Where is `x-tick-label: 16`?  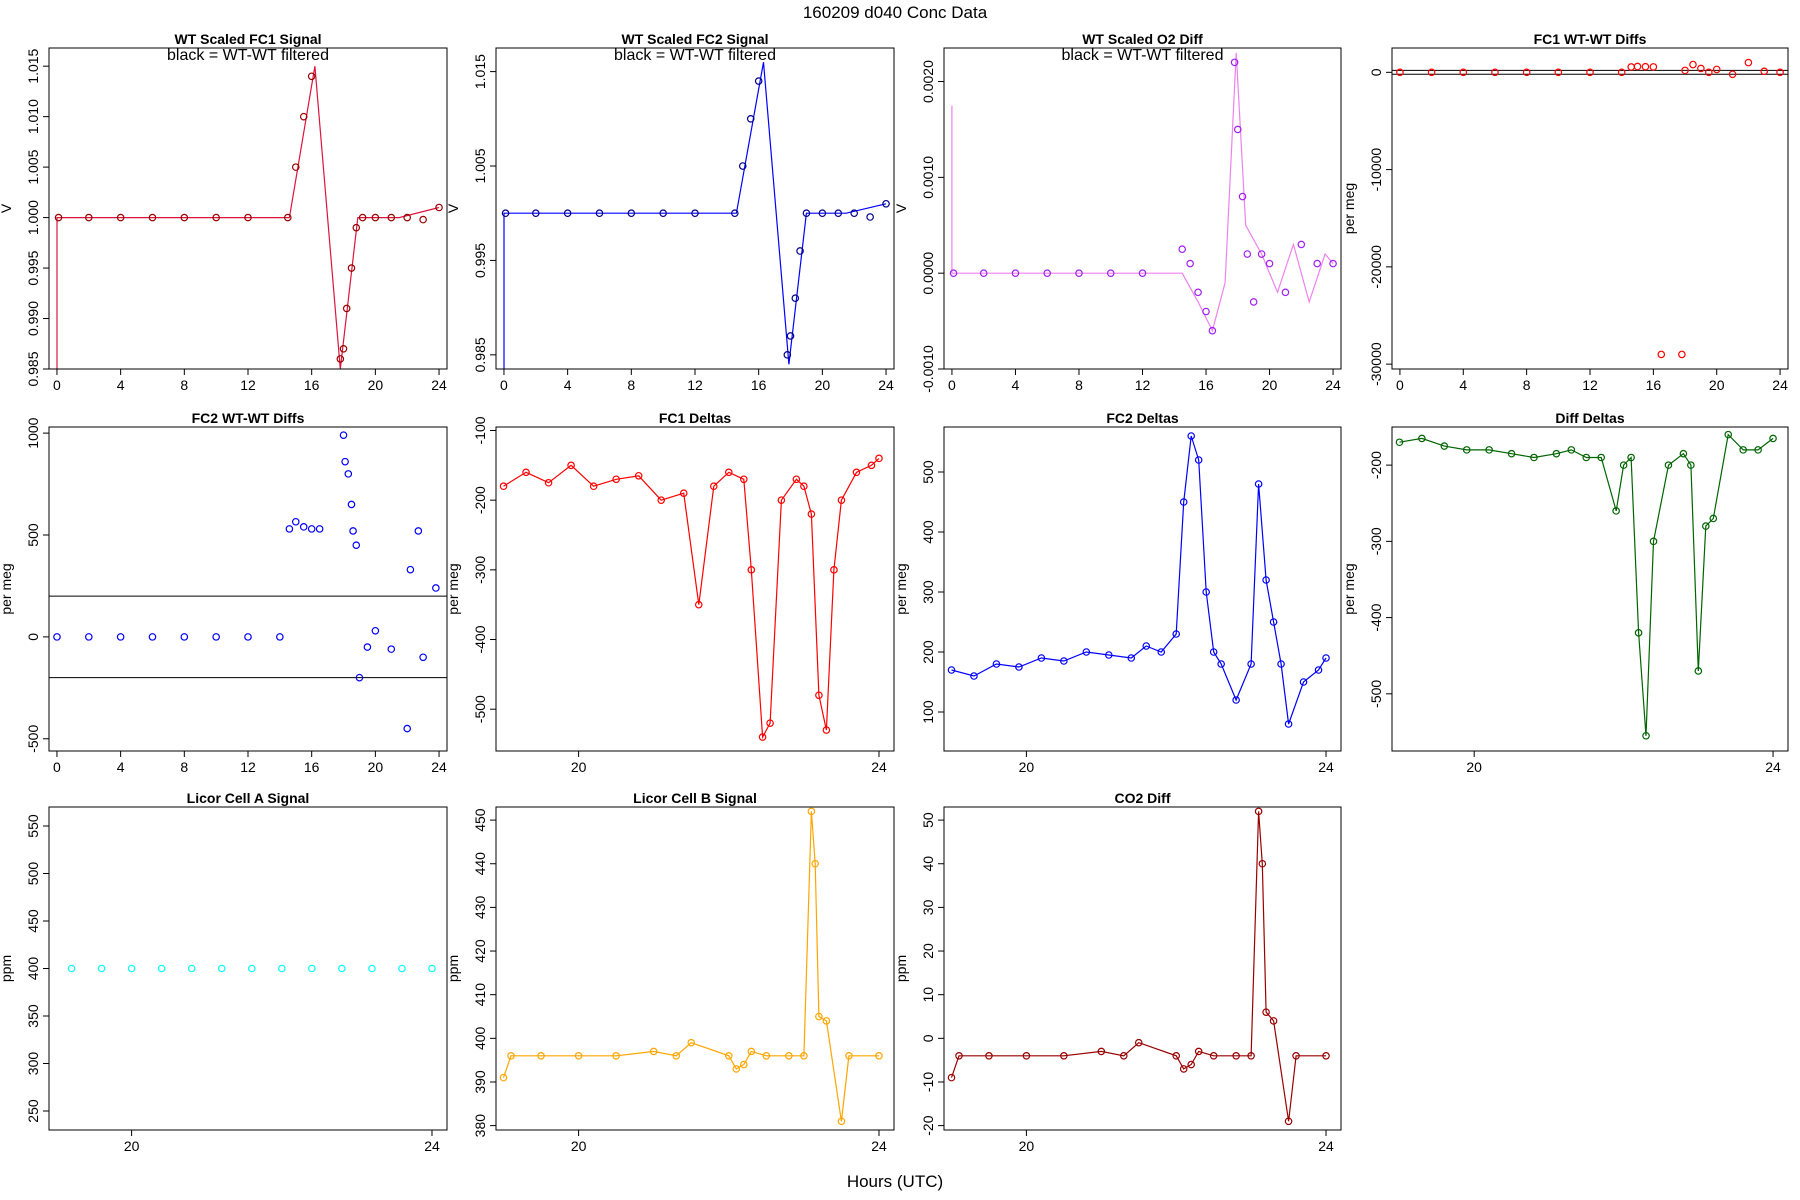 x-tick-label: 16 is located at coordinates (312, 385).